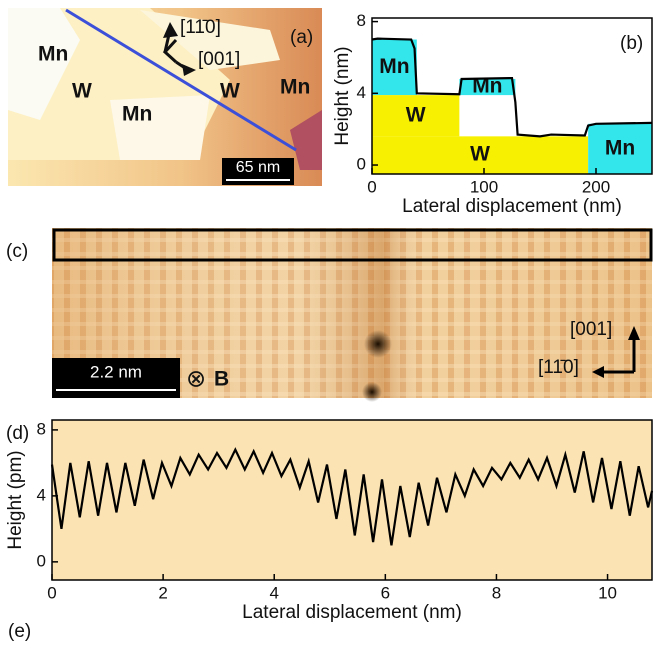 The width and height of the screenshot is (659, 652). Describe the element at coordinates (596, 186) in the screenshot. I see `x-tick-label: 200` at that location.